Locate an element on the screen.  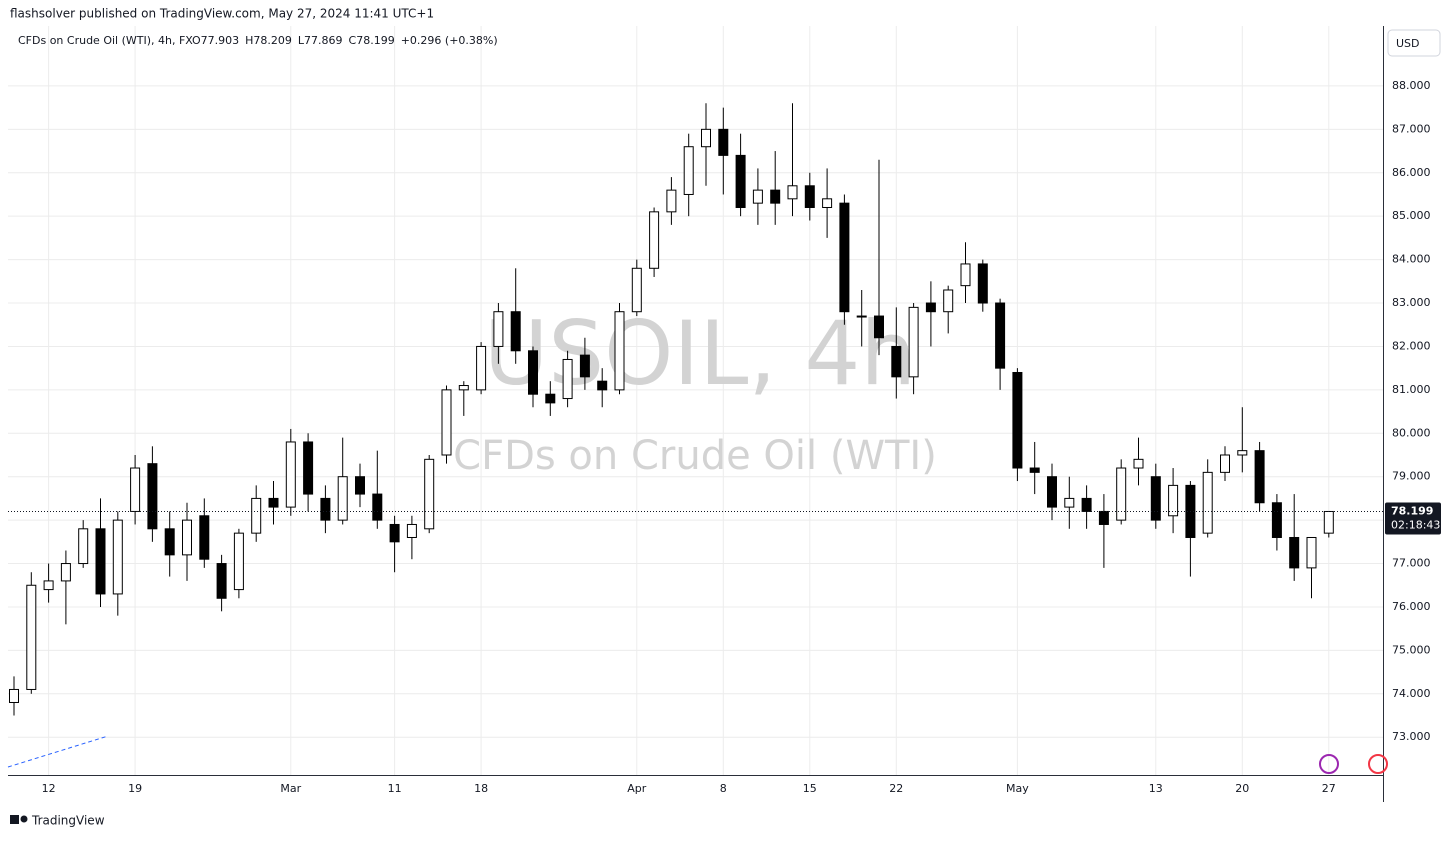
y-tick-label: 75.000 is located at coordinates (1411, 649).